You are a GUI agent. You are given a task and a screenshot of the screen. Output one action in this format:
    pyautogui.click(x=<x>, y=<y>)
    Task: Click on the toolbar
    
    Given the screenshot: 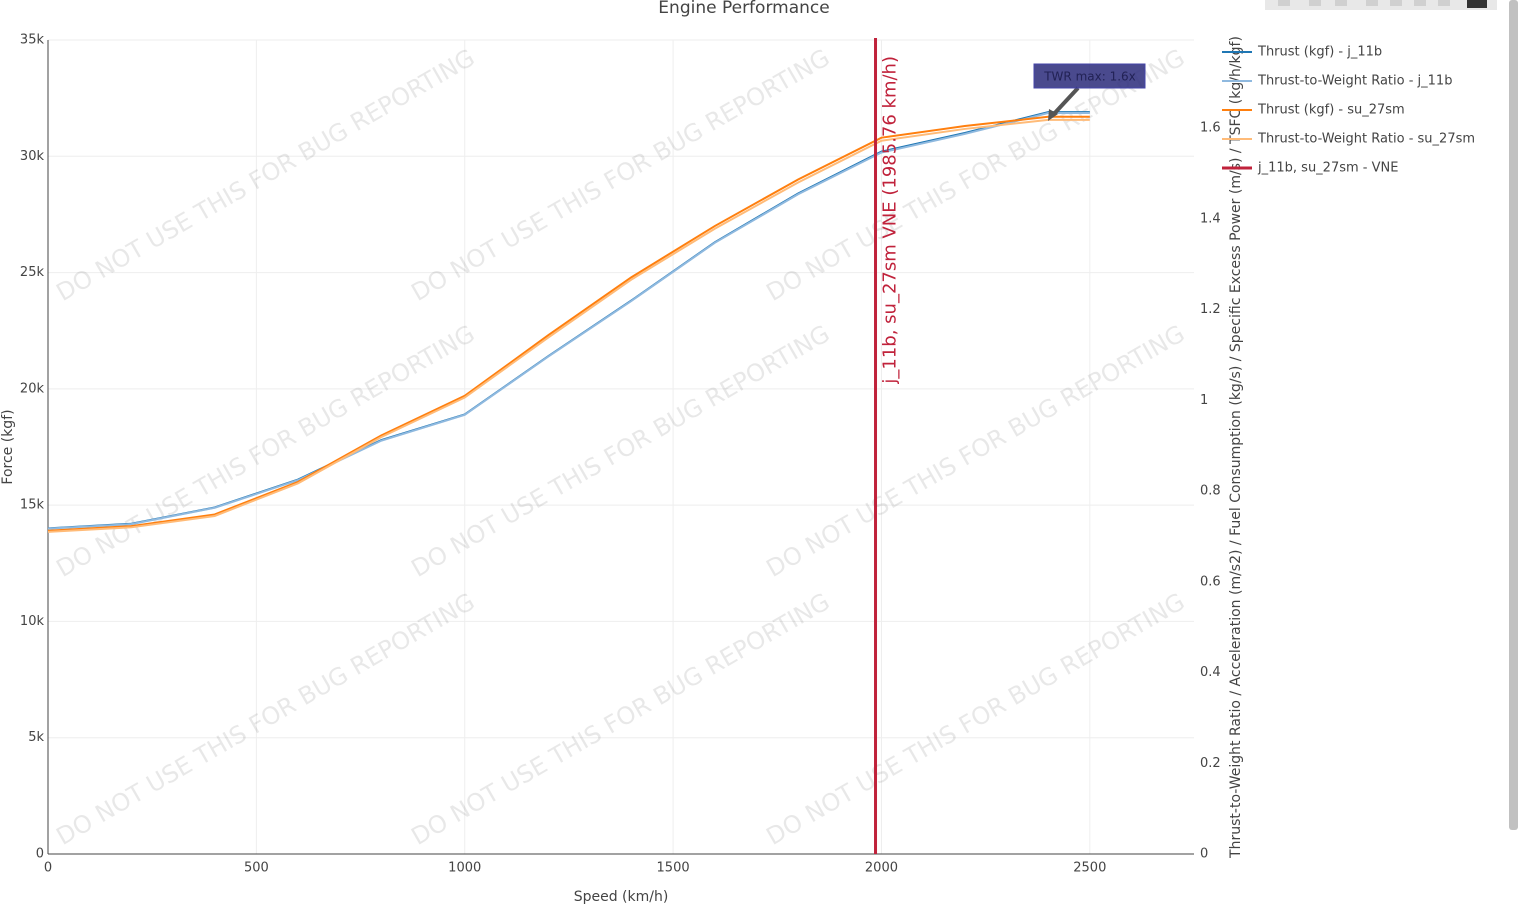 What is the action you would take?
    pyautogui.click(x=1381, y=5)
    